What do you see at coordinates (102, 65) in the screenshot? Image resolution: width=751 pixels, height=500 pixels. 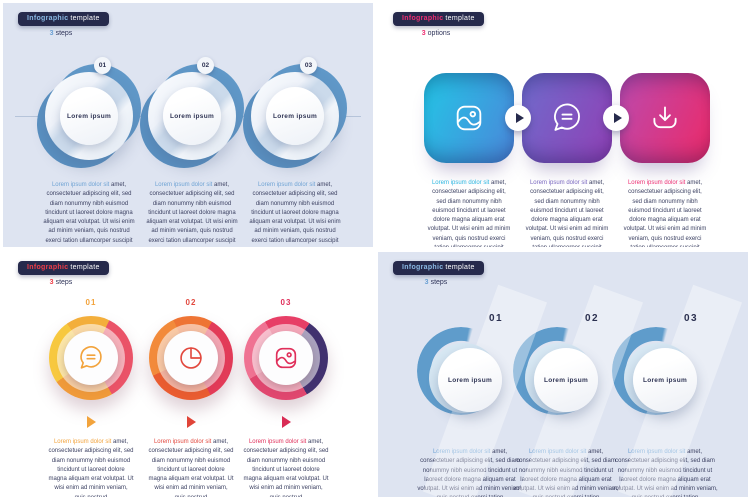 I see `step-number-badge: 01` at bounding box center [102, 65].